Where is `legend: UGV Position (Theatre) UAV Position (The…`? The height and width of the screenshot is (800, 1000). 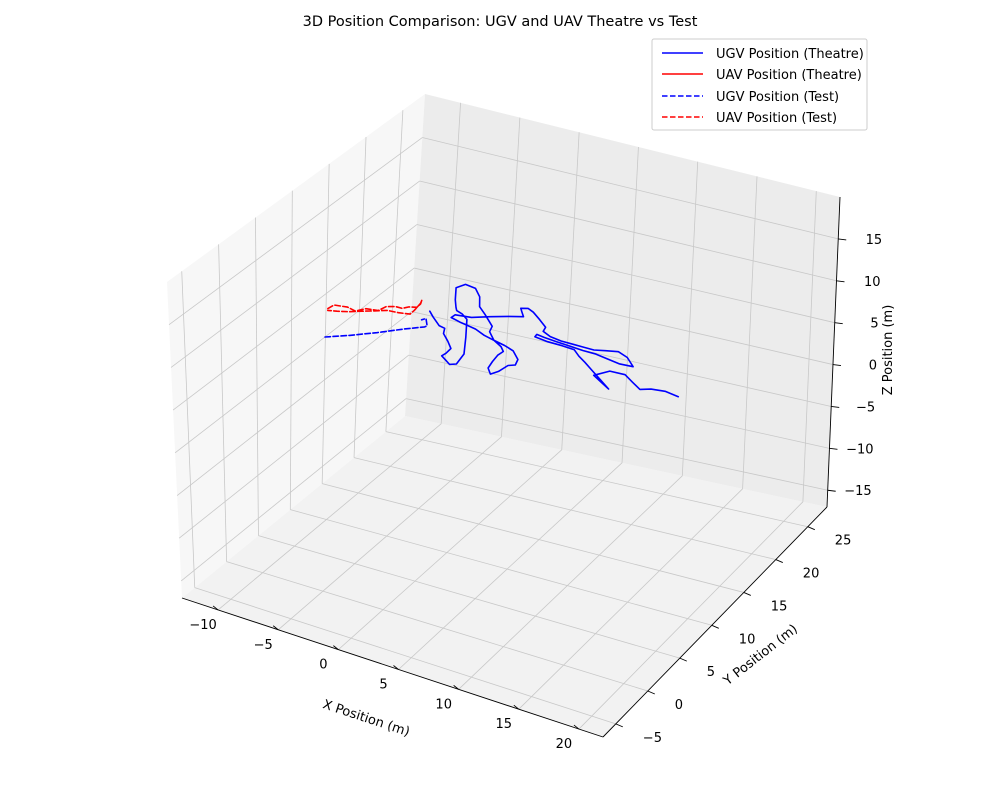
legend: UGV Position (Theatre) UAV Position (The… is located at coordinates (759, 84).